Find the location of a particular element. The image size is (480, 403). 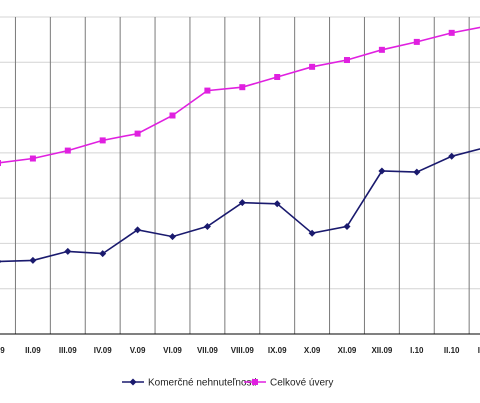

x-tick-label: VII.09 is located at coordinates (207, 350).